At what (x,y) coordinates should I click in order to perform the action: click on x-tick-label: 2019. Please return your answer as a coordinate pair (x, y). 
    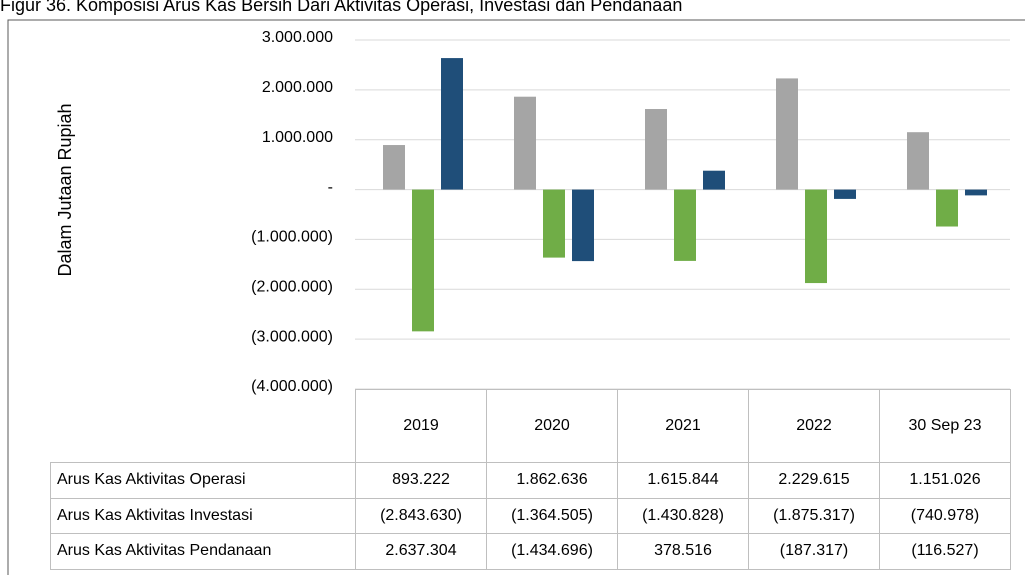
    Looking at the image, I should click on (421, 426).